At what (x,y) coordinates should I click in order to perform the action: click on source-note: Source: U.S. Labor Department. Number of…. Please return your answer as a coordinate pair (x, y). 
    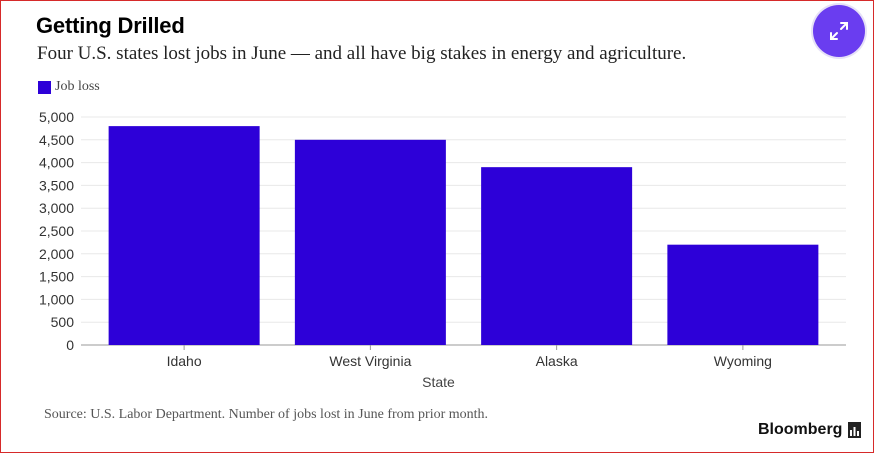
    Looking at the image, I should click on (266, 414).